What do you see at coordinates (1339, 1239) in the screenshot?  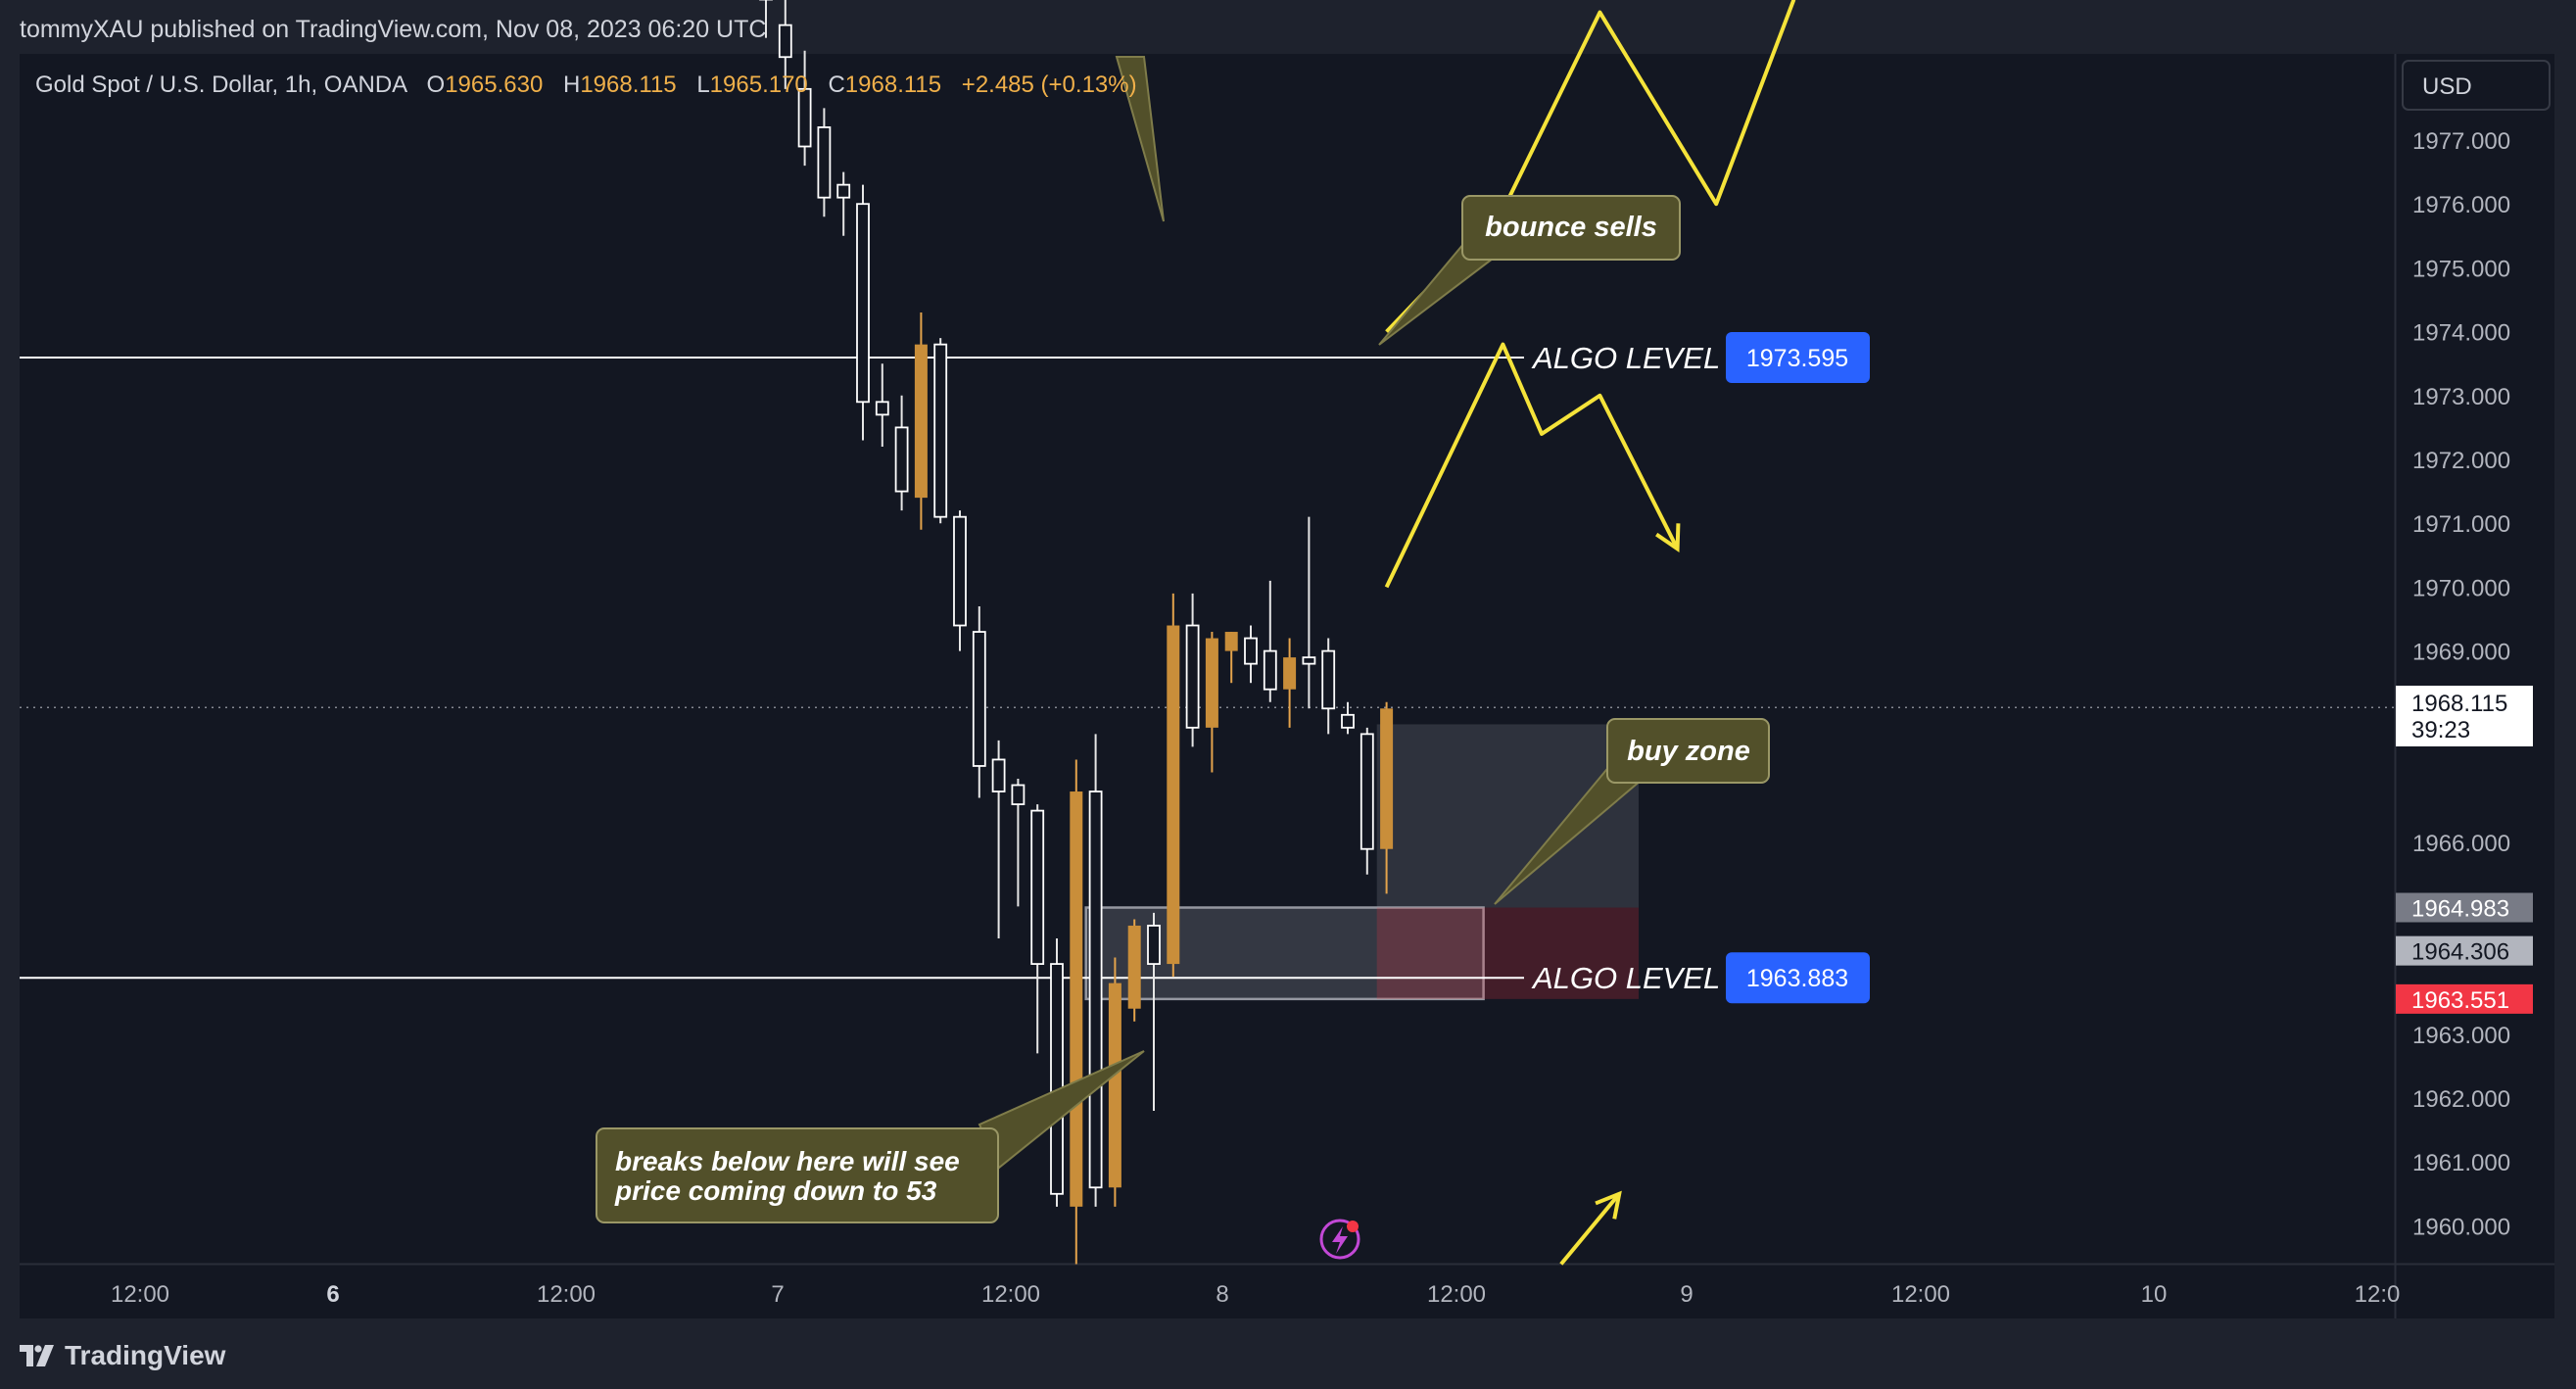 I see `lightning-icon` at bounding box center [1339, 1239].